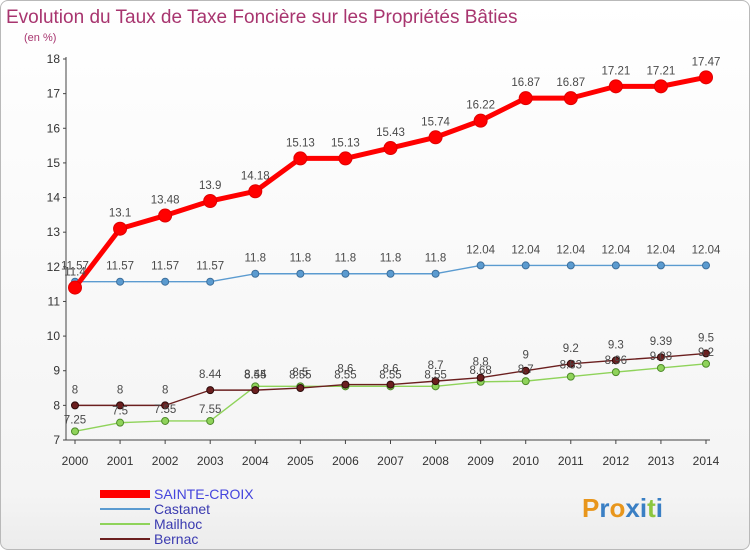 This screenshot has height=550, width=750. I want to click on y-tick-label: 17, so click(54, 94).